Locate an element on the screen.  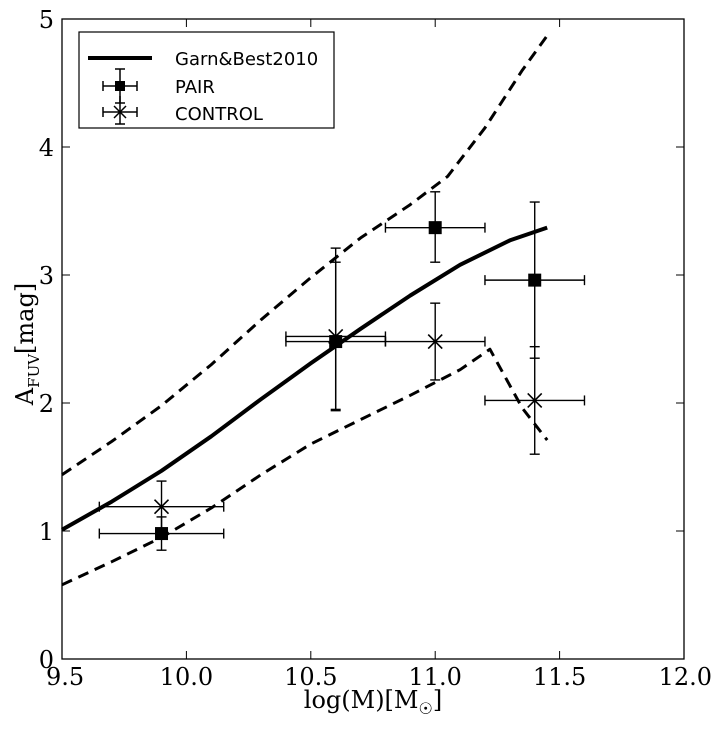
y-axis-label-rest: [mag] is located at coordinates (25, 318).